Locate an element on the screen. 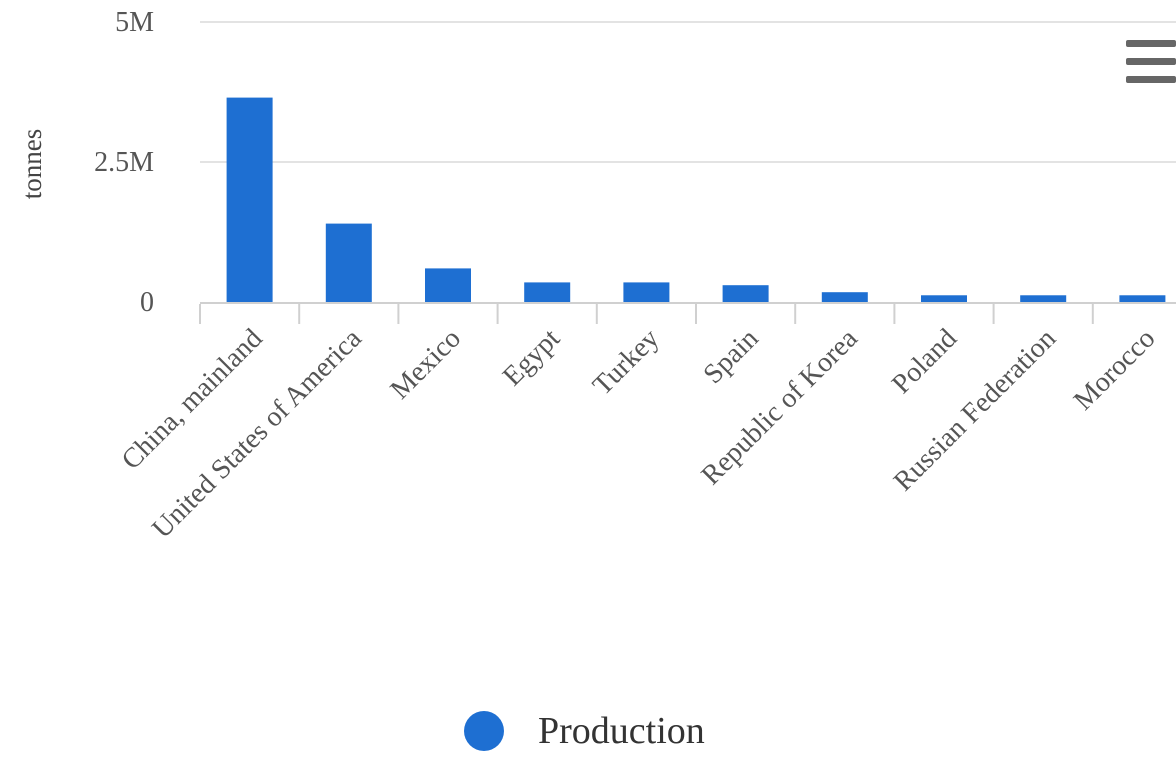 The width and height of the screenshot is (1176, 757). x-tick-label: Egypt is located at coordinates (531, 357).